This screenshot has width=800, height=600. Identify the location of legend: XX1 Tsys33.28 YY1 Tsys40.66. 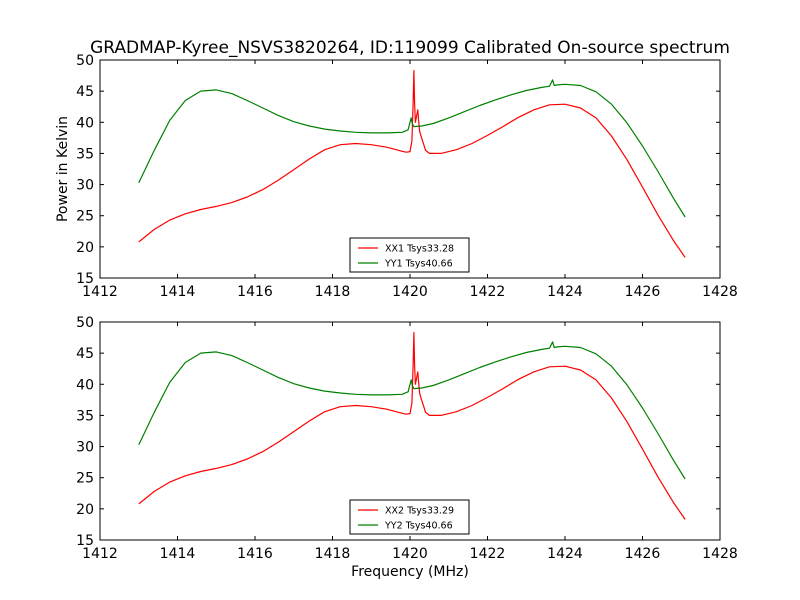
(409, 255).